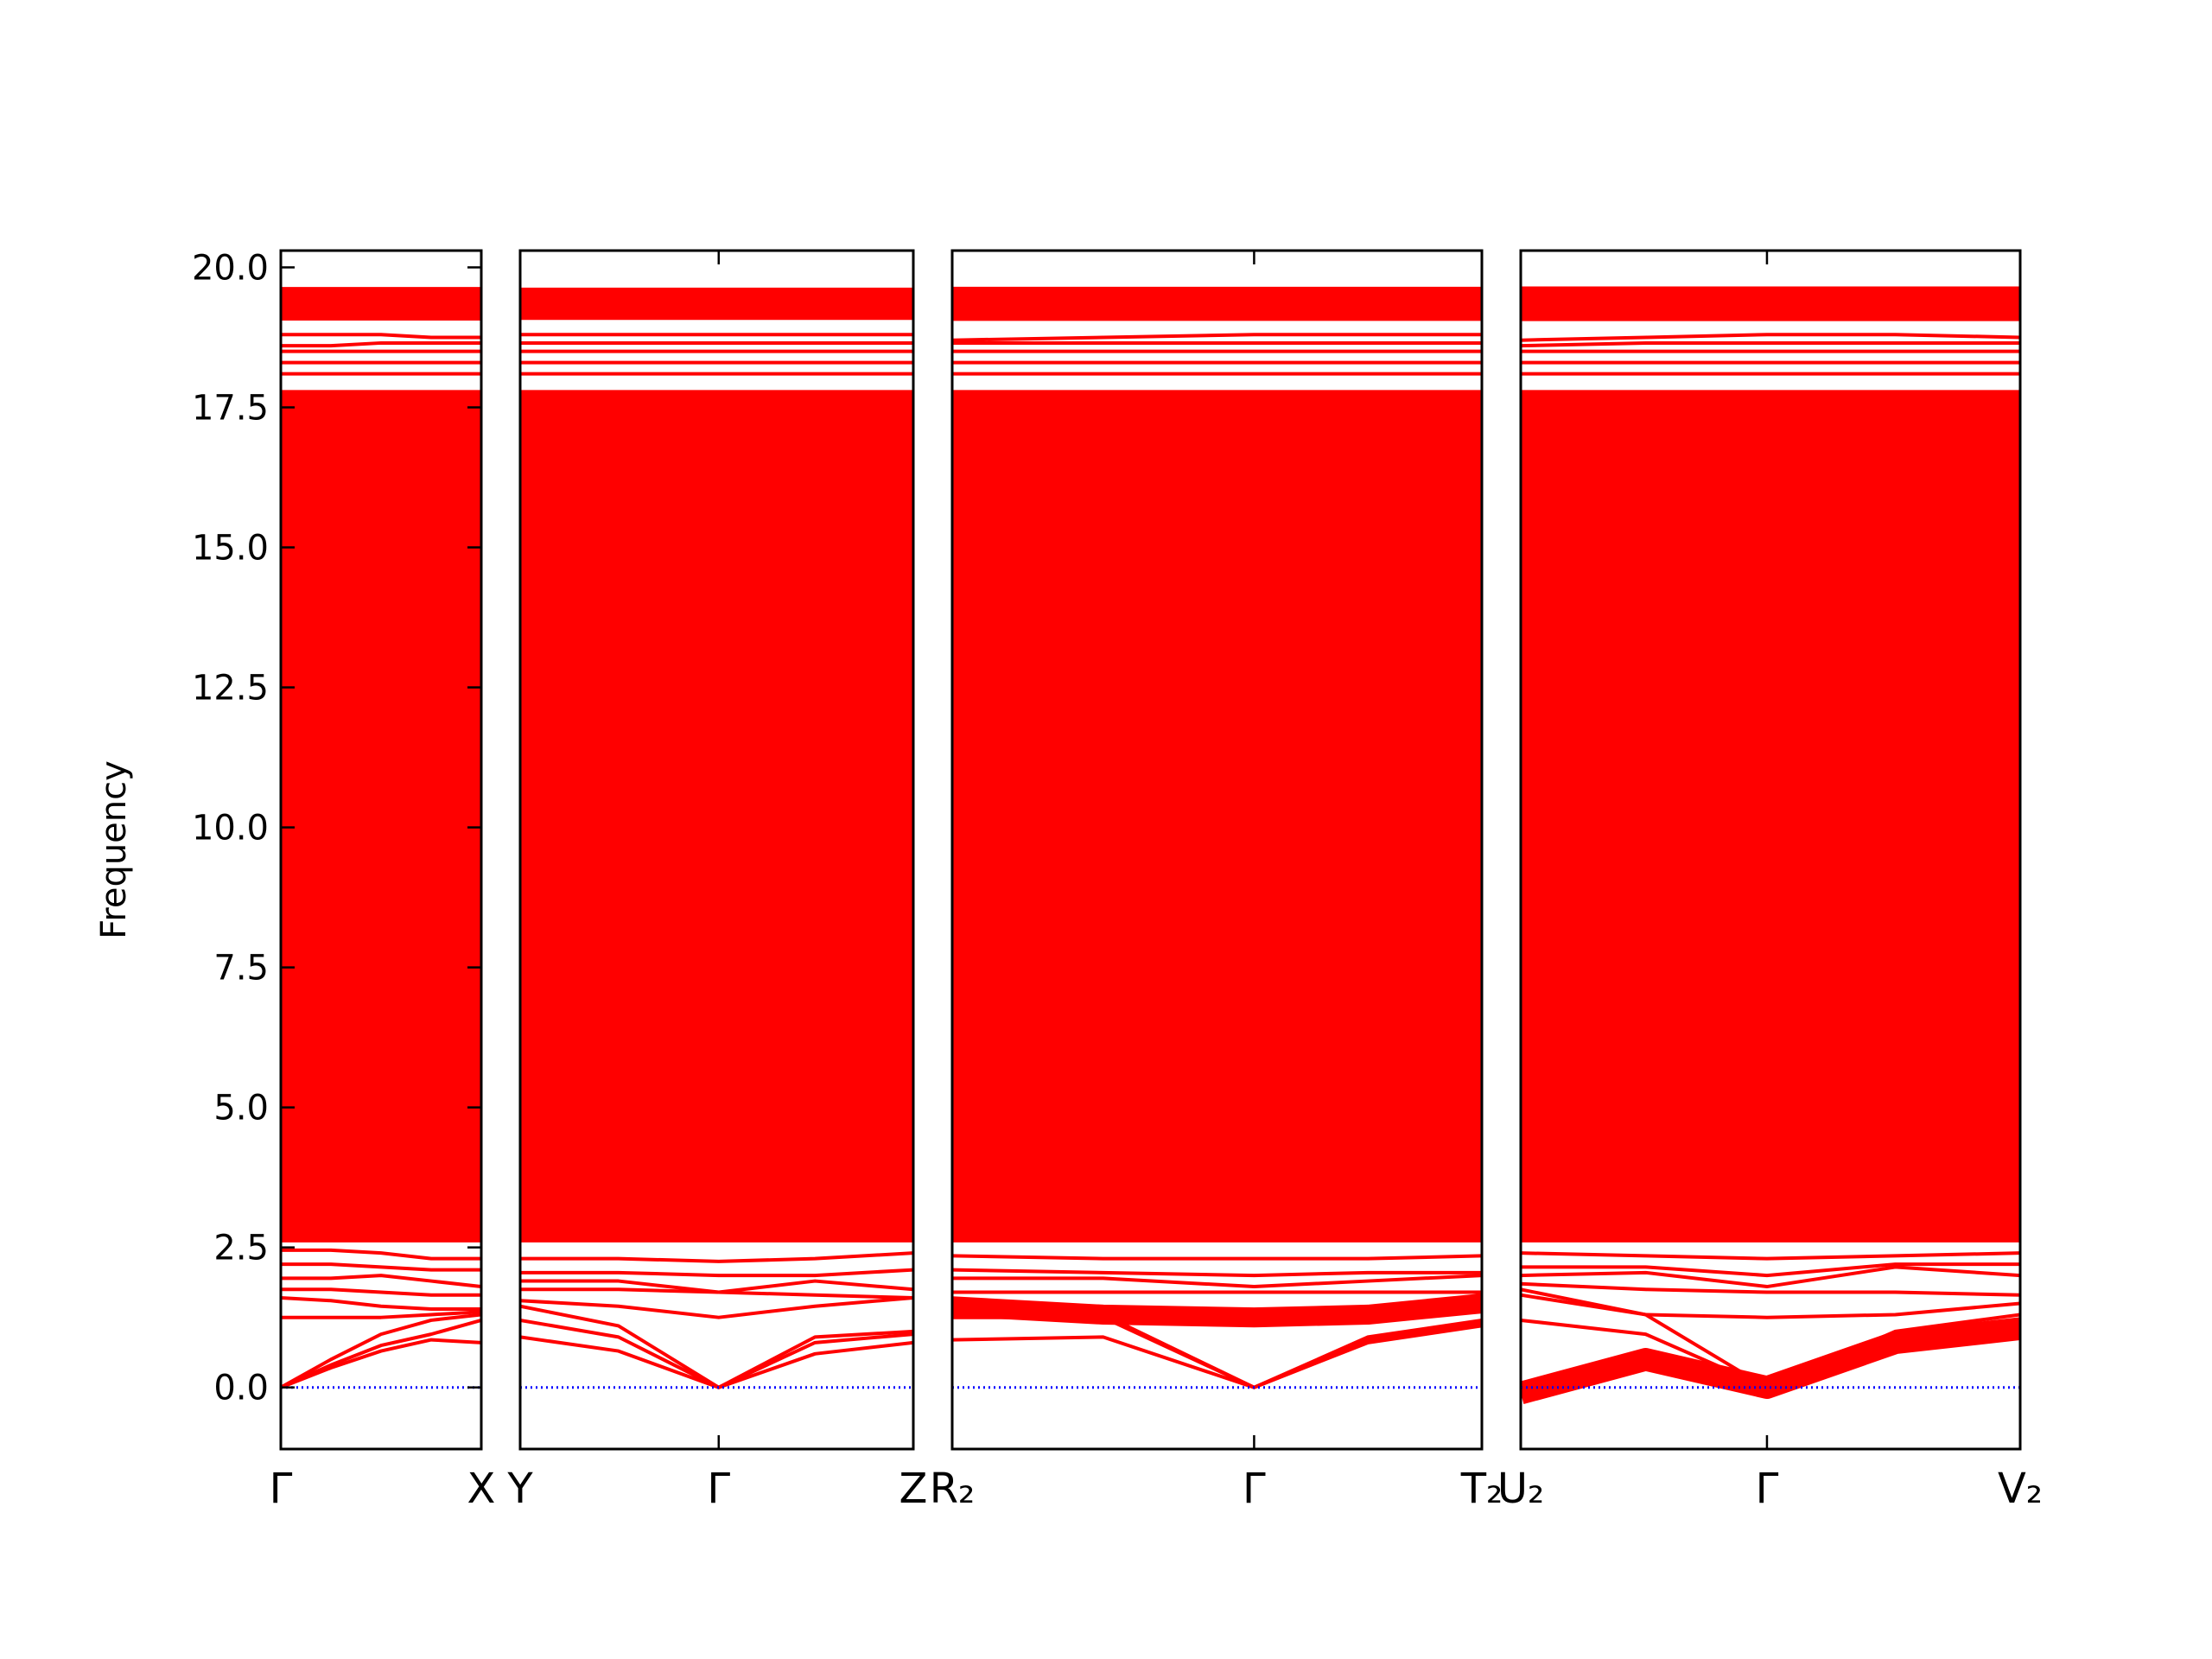  I want to click on y-tick-label: 0.0, so click(241, 1388).